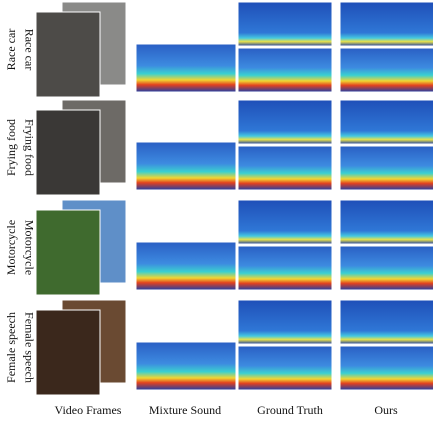 This screenshot has width=433, height=425. I want to click on row-label: Female speech, so click(11, 347).